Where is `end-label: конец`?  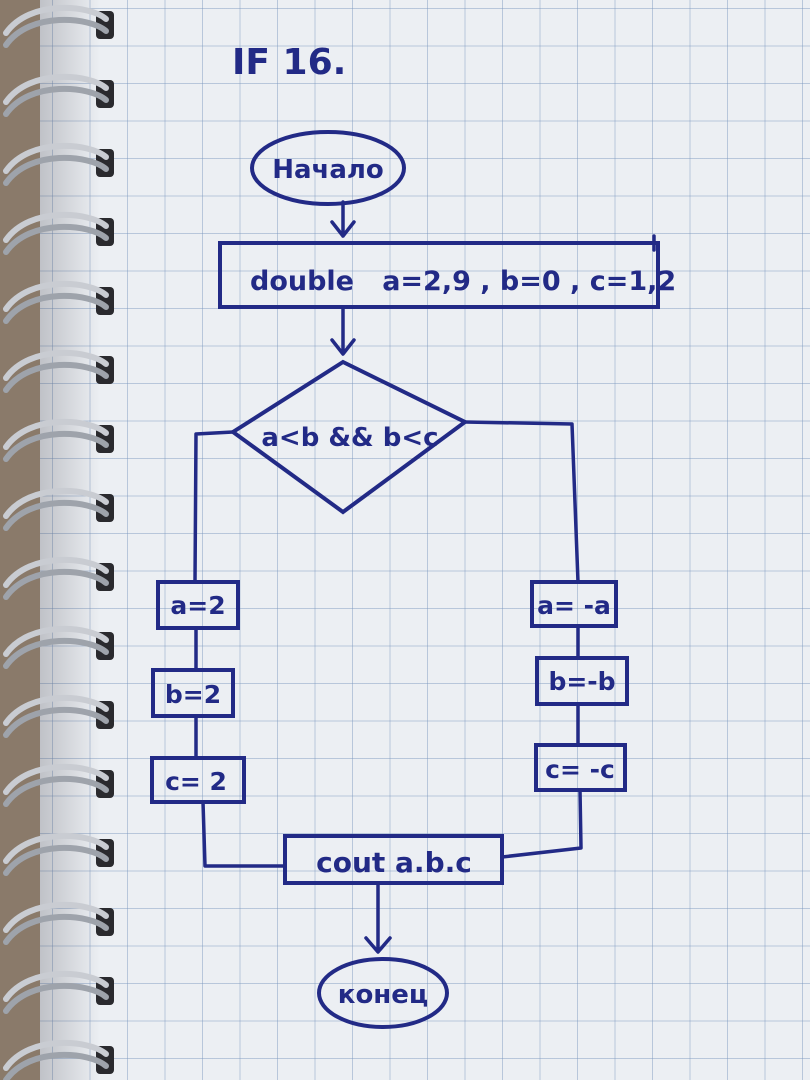 end-label: конец is located at coordinates (383, 995).